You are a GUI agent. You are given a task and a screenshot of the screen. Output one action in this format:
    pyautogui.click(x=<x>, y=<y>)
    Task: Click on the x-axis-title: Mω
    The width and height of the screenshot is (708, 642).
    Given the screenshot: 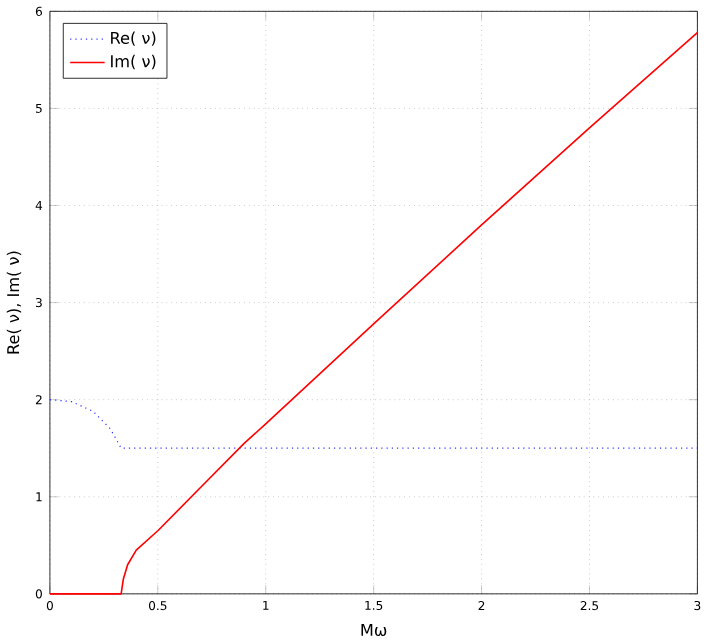 What is the action you would take?
    pyautogui.click(x=374, y=629)
    